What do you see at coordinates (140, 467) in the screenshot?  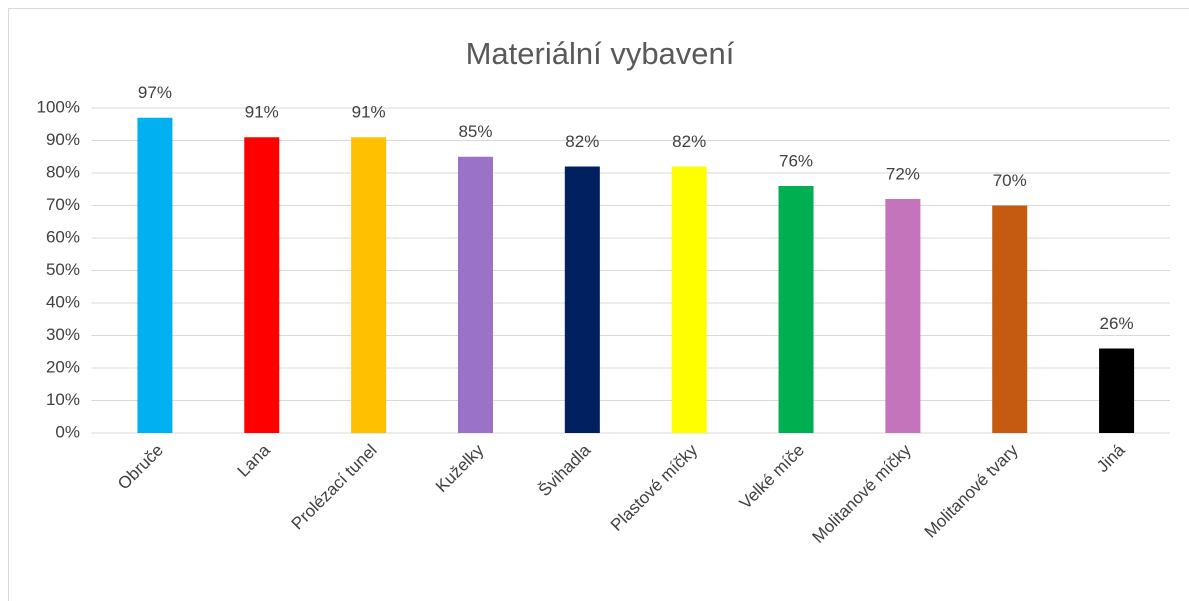 I see `x-tick-label: Obruče` at bounding box center [140, 467].